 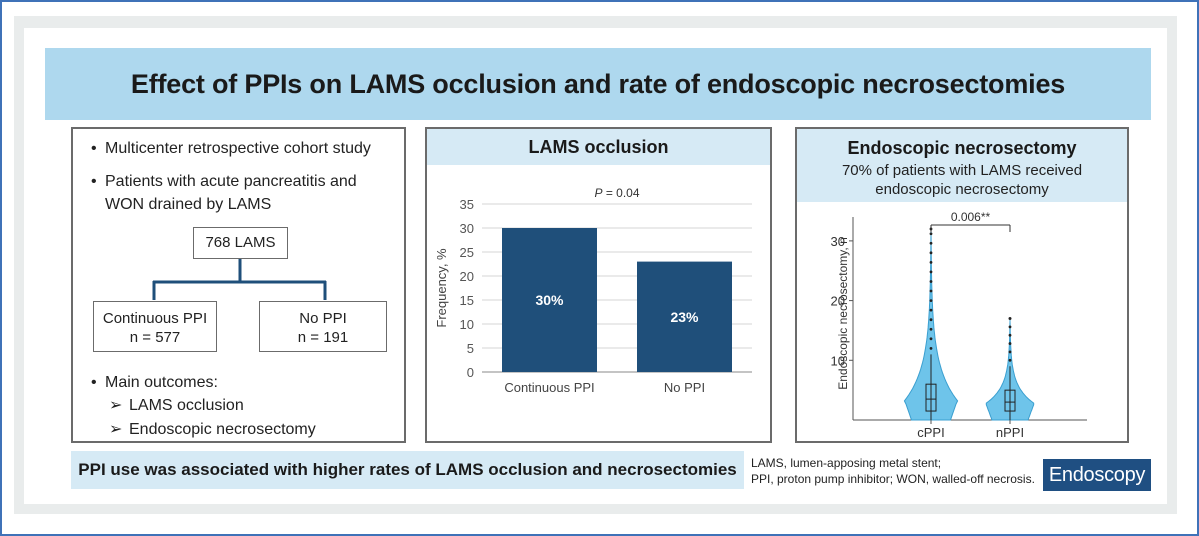 What do you see at coordinates (470, 348) in the screenshot?
I see `y-tick-label: 5` at bounding box center [470, 348].